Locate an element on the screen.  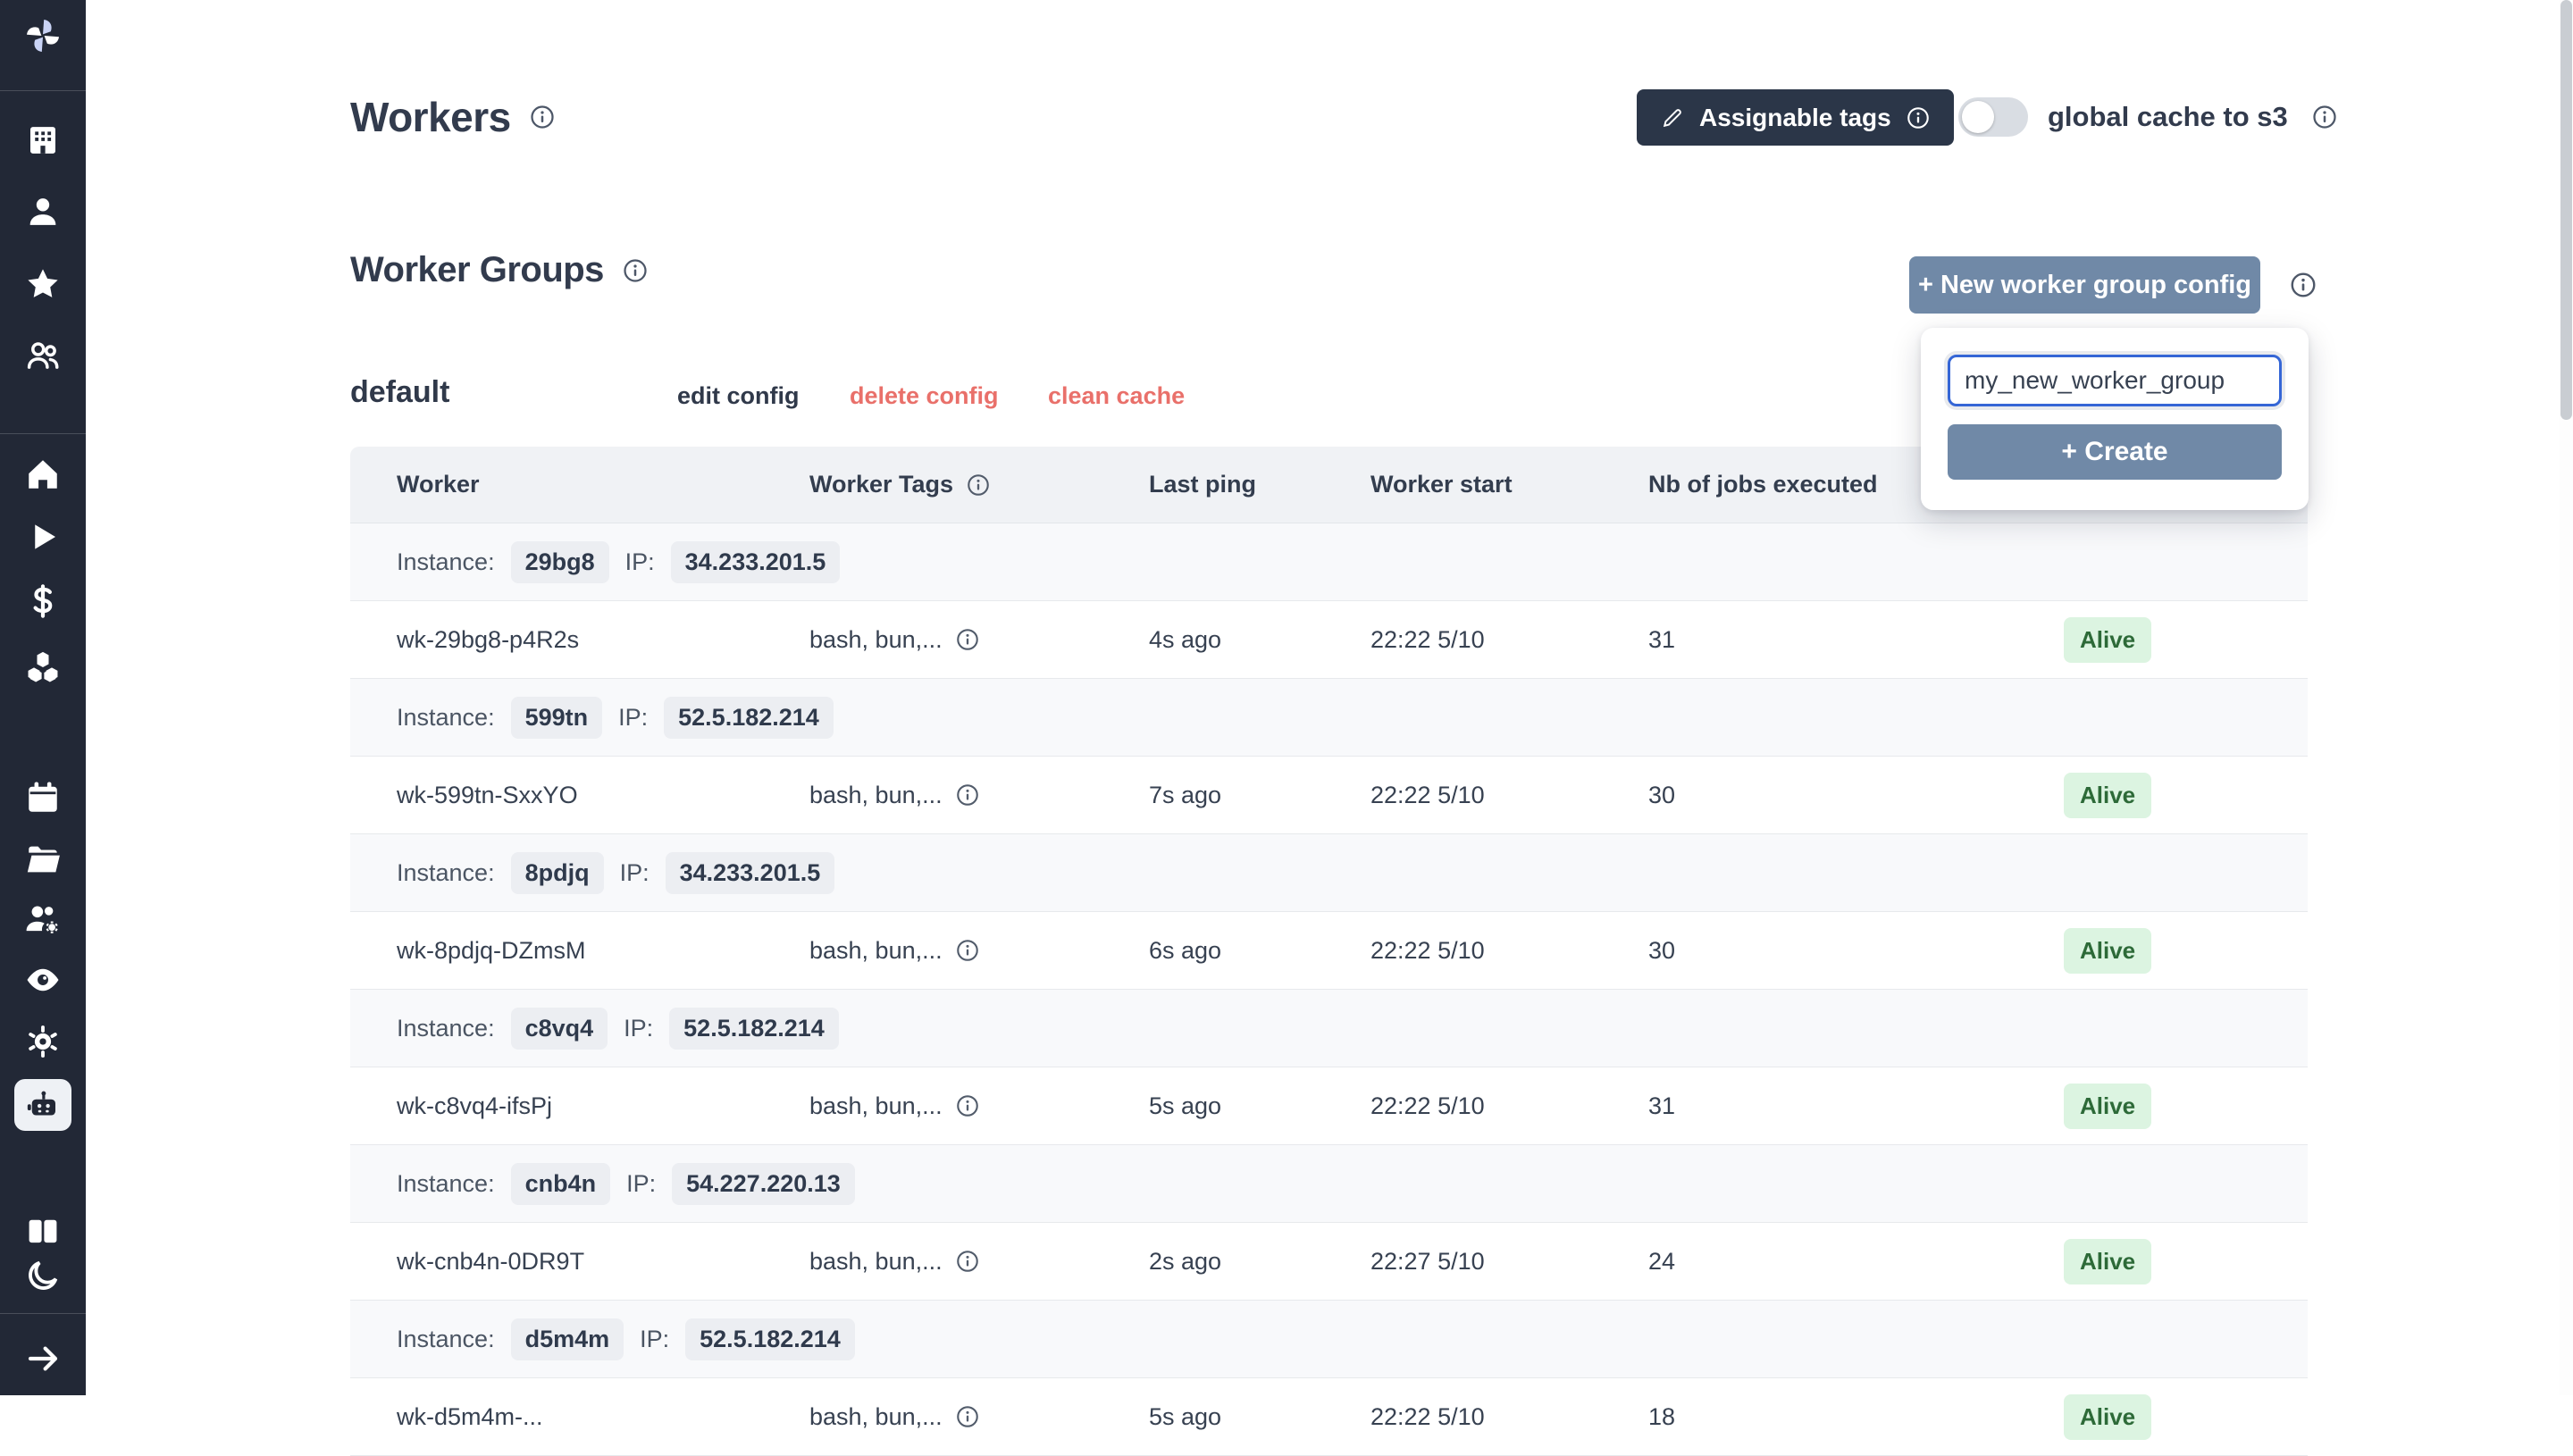
instance-id-pill: d5m4m is located at coordinates (567, 1339).